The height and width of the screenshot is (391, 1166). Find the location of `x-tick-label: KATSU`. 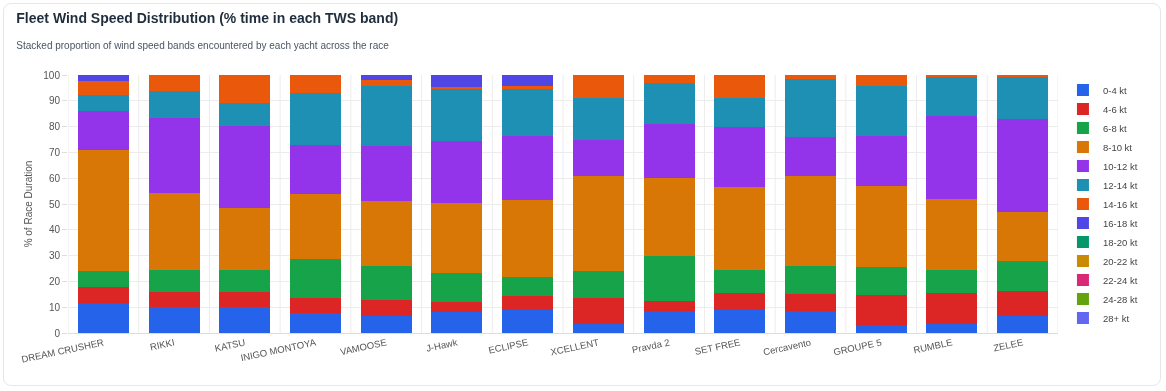

x-tick-label: KATSU is located at coordinates (230, 345).